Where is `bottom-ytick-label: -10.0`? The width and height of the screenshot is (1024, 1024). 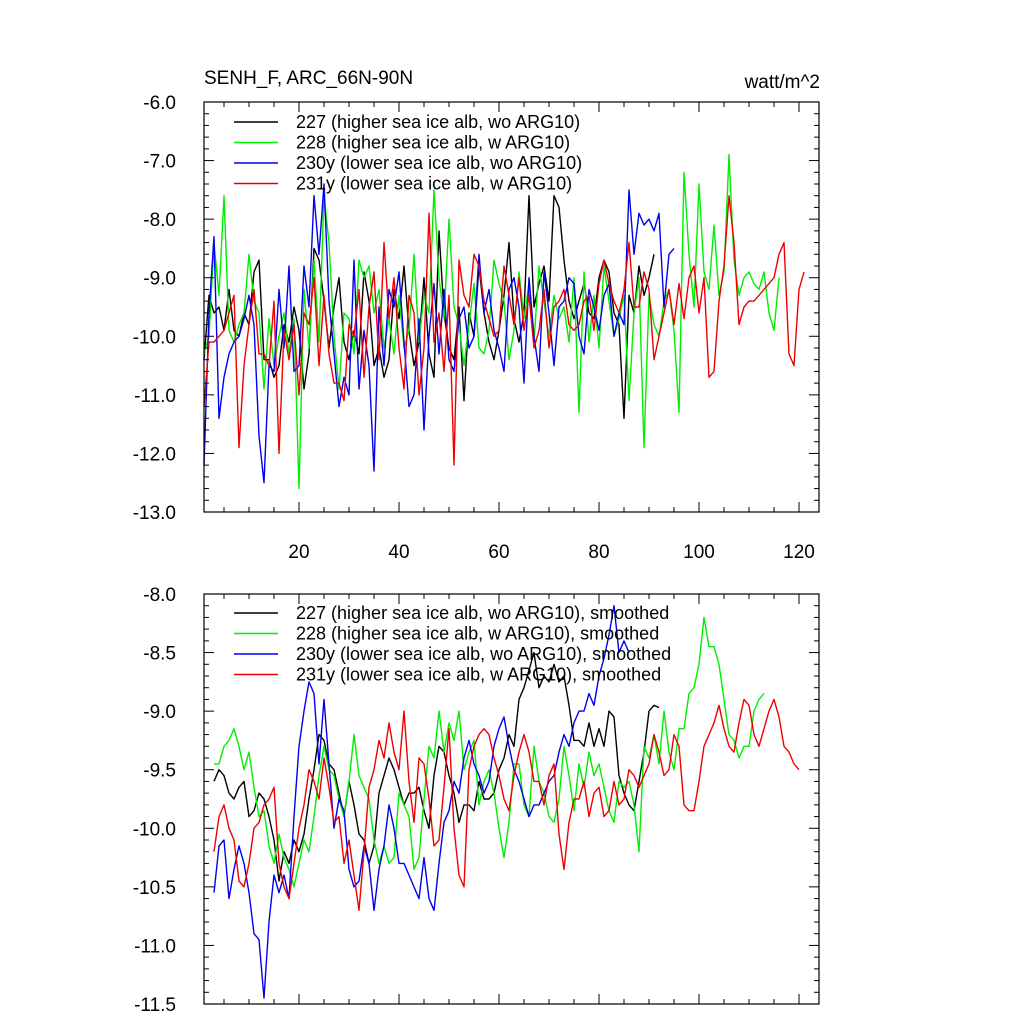 bottom-ytick-label: -10.0 is located at coordinates (154, 829).